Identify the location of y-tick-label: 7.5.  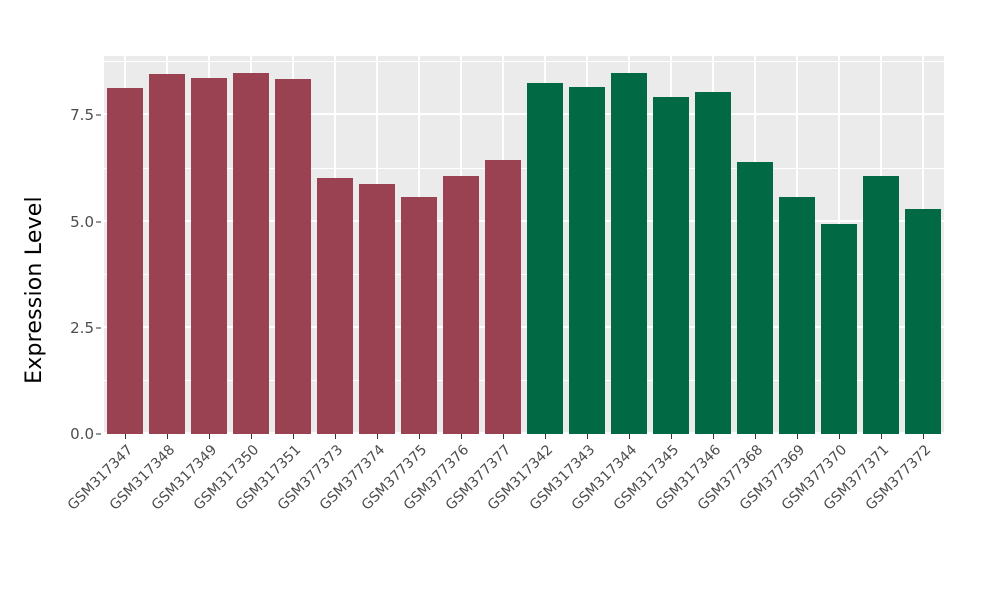
(82, 115).